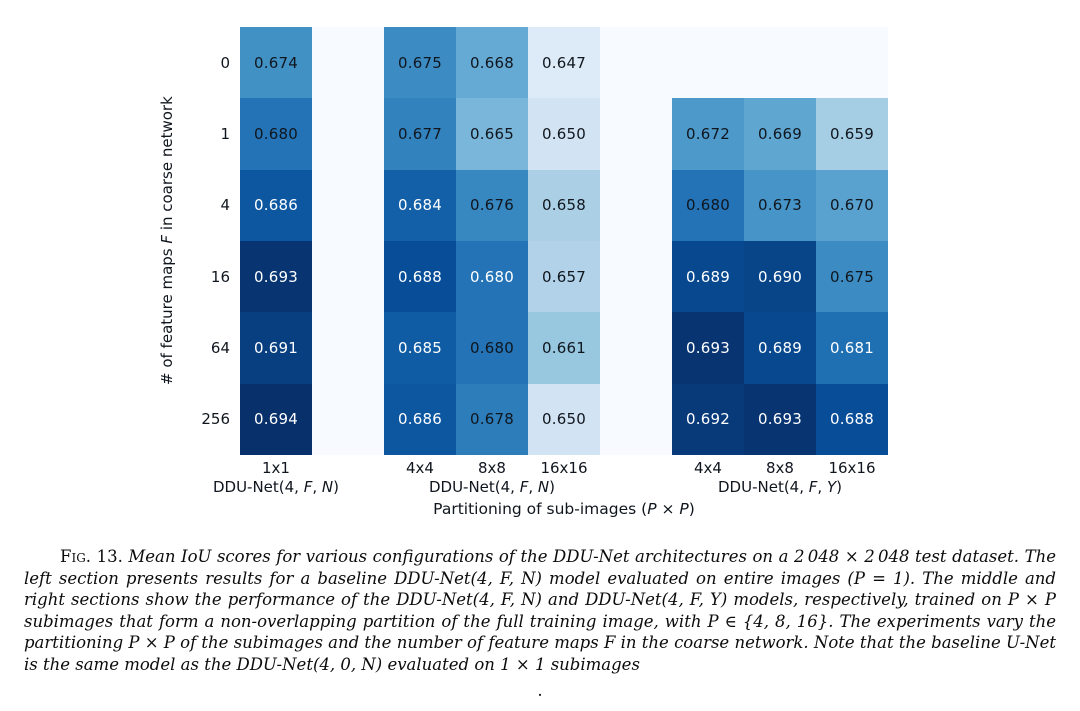 Image resolution: width=1080 pixels, height=711 pixels. What do you see at coordinates (852, 134) in the screenshot?
I see `heatmap-cell: 0.659` at bounding box center [852, 134].